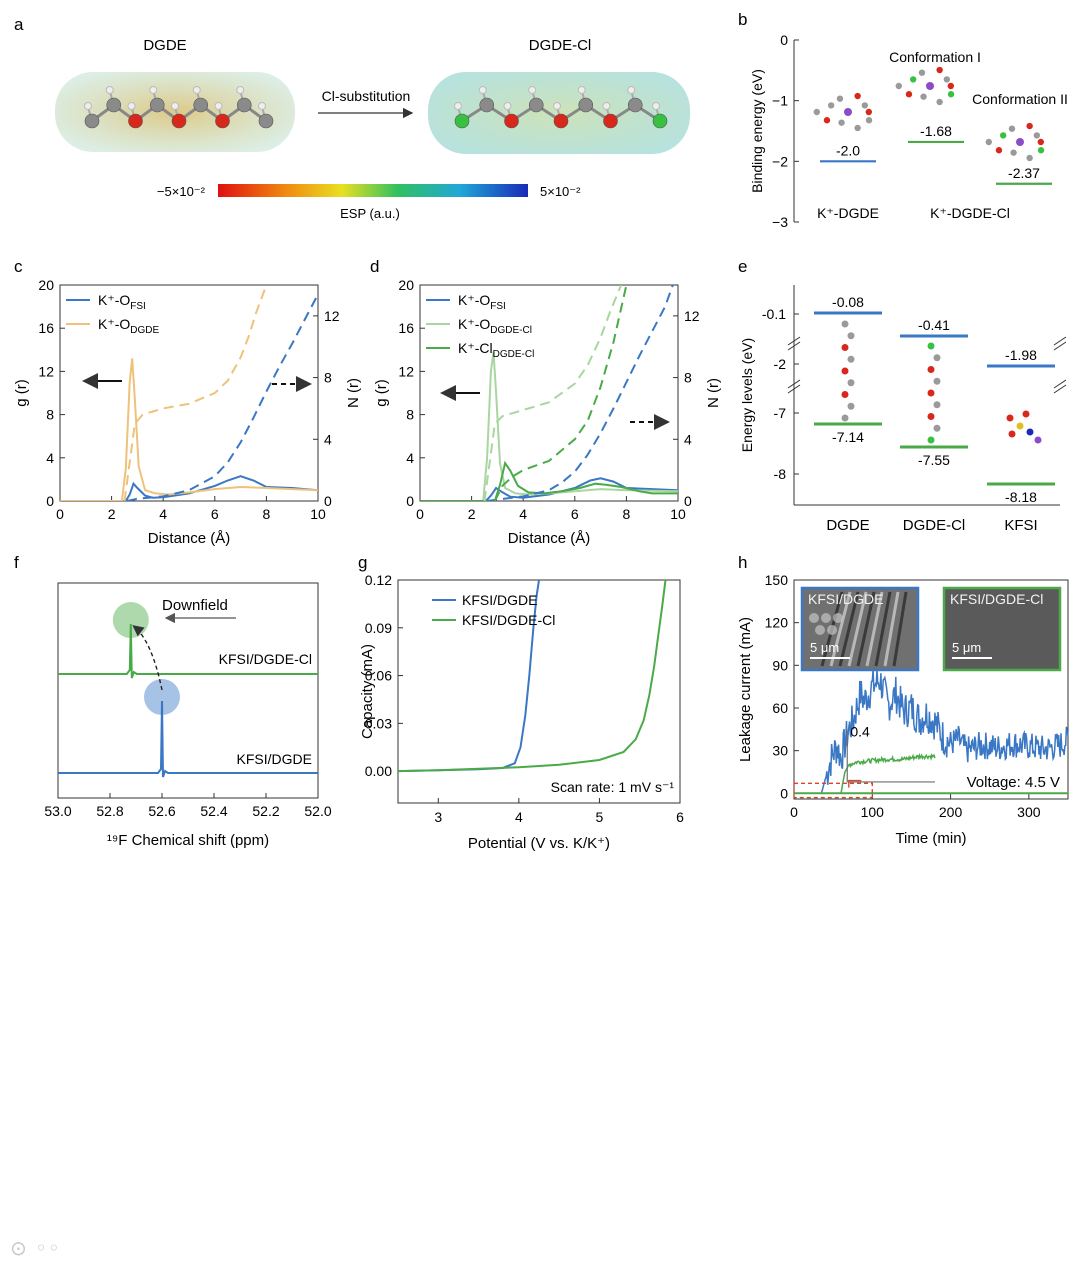 The image size is (1080, 1270). Describe the element at coordinates (109, 811) in the screenshot. I see `x-tick-label: 52.8` at that location.